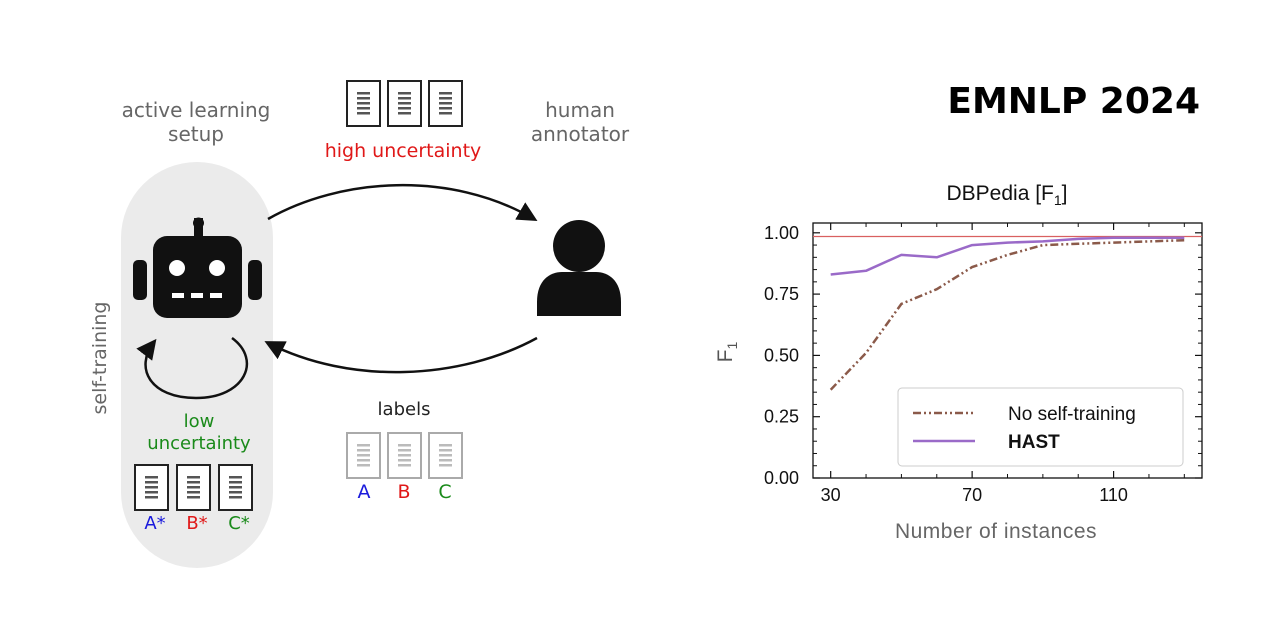  I want to click on series-layer, so click(1007, 313).